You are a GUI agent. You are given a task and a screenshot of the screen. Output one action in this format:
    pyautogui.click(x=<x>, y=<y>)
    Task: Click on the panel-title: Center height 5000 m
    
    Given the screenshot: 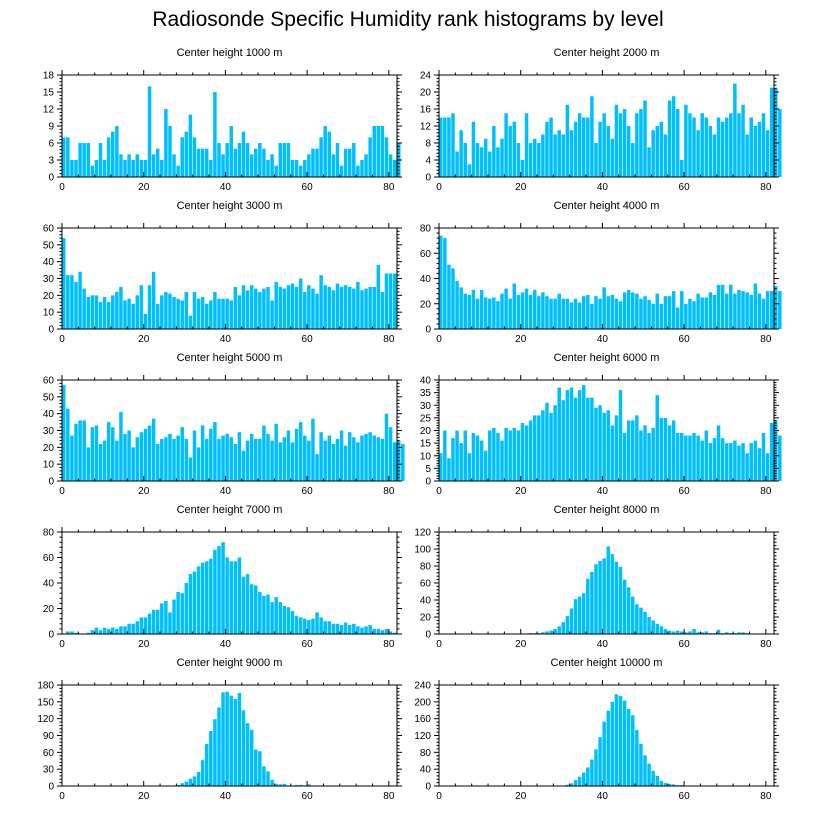 What is the action you would take?
    pyautogui.click(x=230, y=358)
    